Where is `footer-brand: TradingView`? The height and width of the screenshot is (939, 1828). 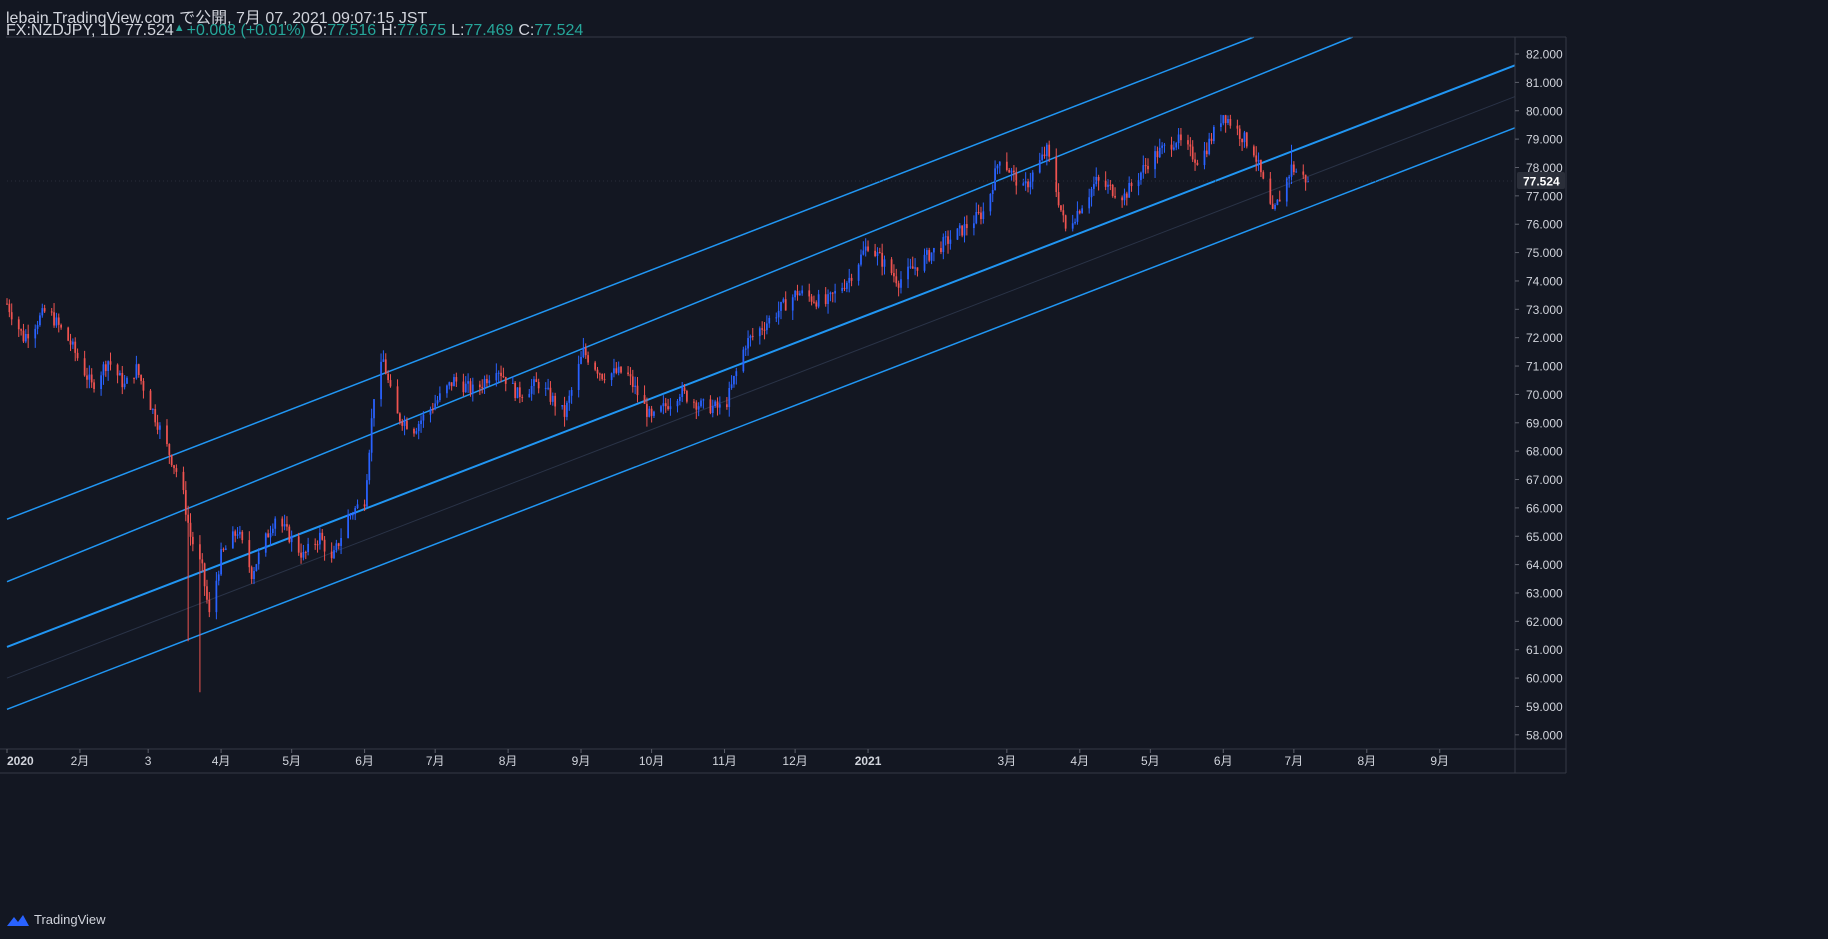
footer-brand: TradingView is located at coordinates (56, 919).